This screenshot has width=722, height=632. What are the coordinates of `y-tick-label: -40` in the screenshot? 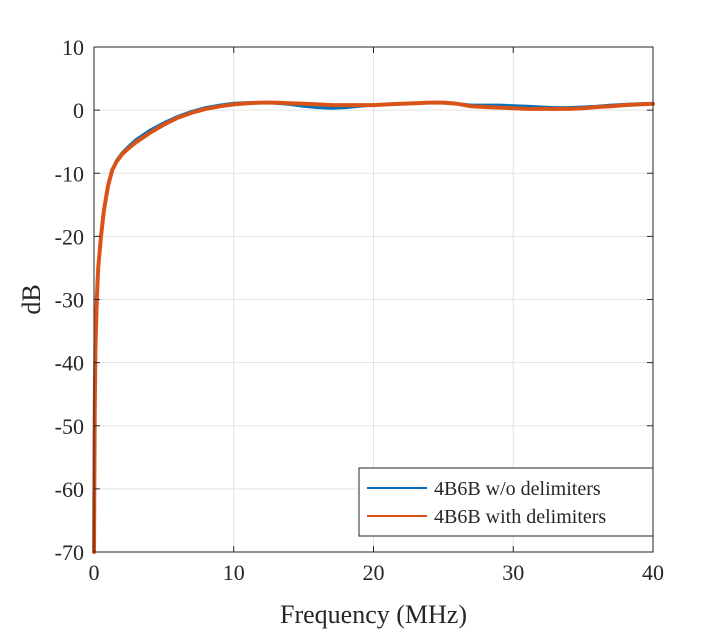 It's located at (69, 363).